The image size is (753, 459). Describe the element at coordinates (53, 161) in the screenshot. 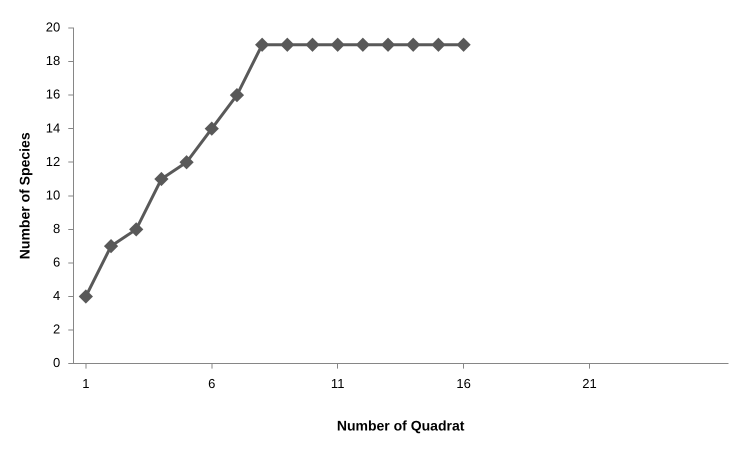

I see `y-tick-label: 12` at that location.